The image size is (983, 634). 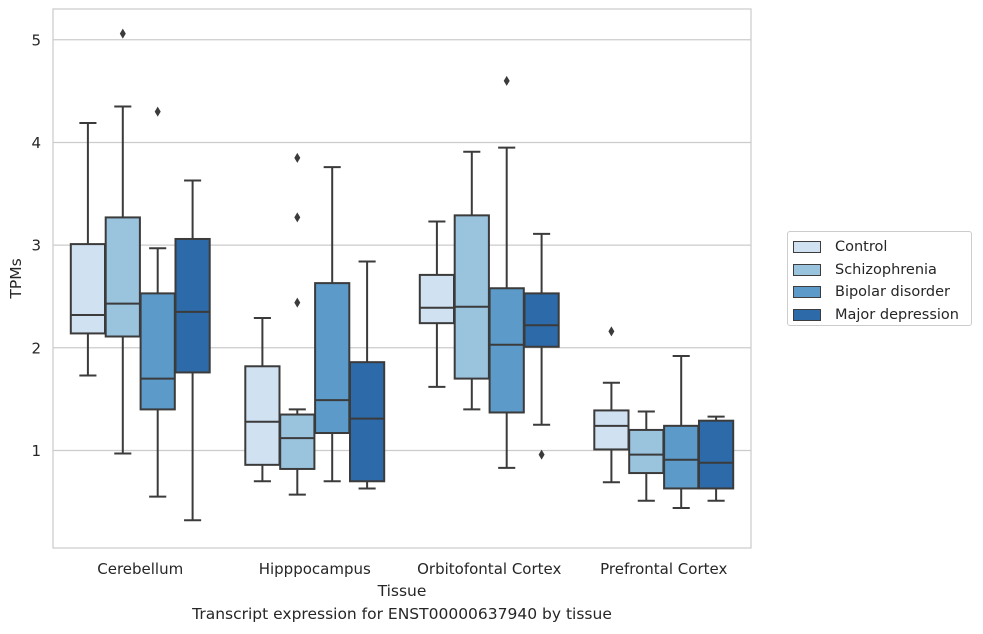 I want to click on x-axis-title: Tissue, so click(x=402, y=591).